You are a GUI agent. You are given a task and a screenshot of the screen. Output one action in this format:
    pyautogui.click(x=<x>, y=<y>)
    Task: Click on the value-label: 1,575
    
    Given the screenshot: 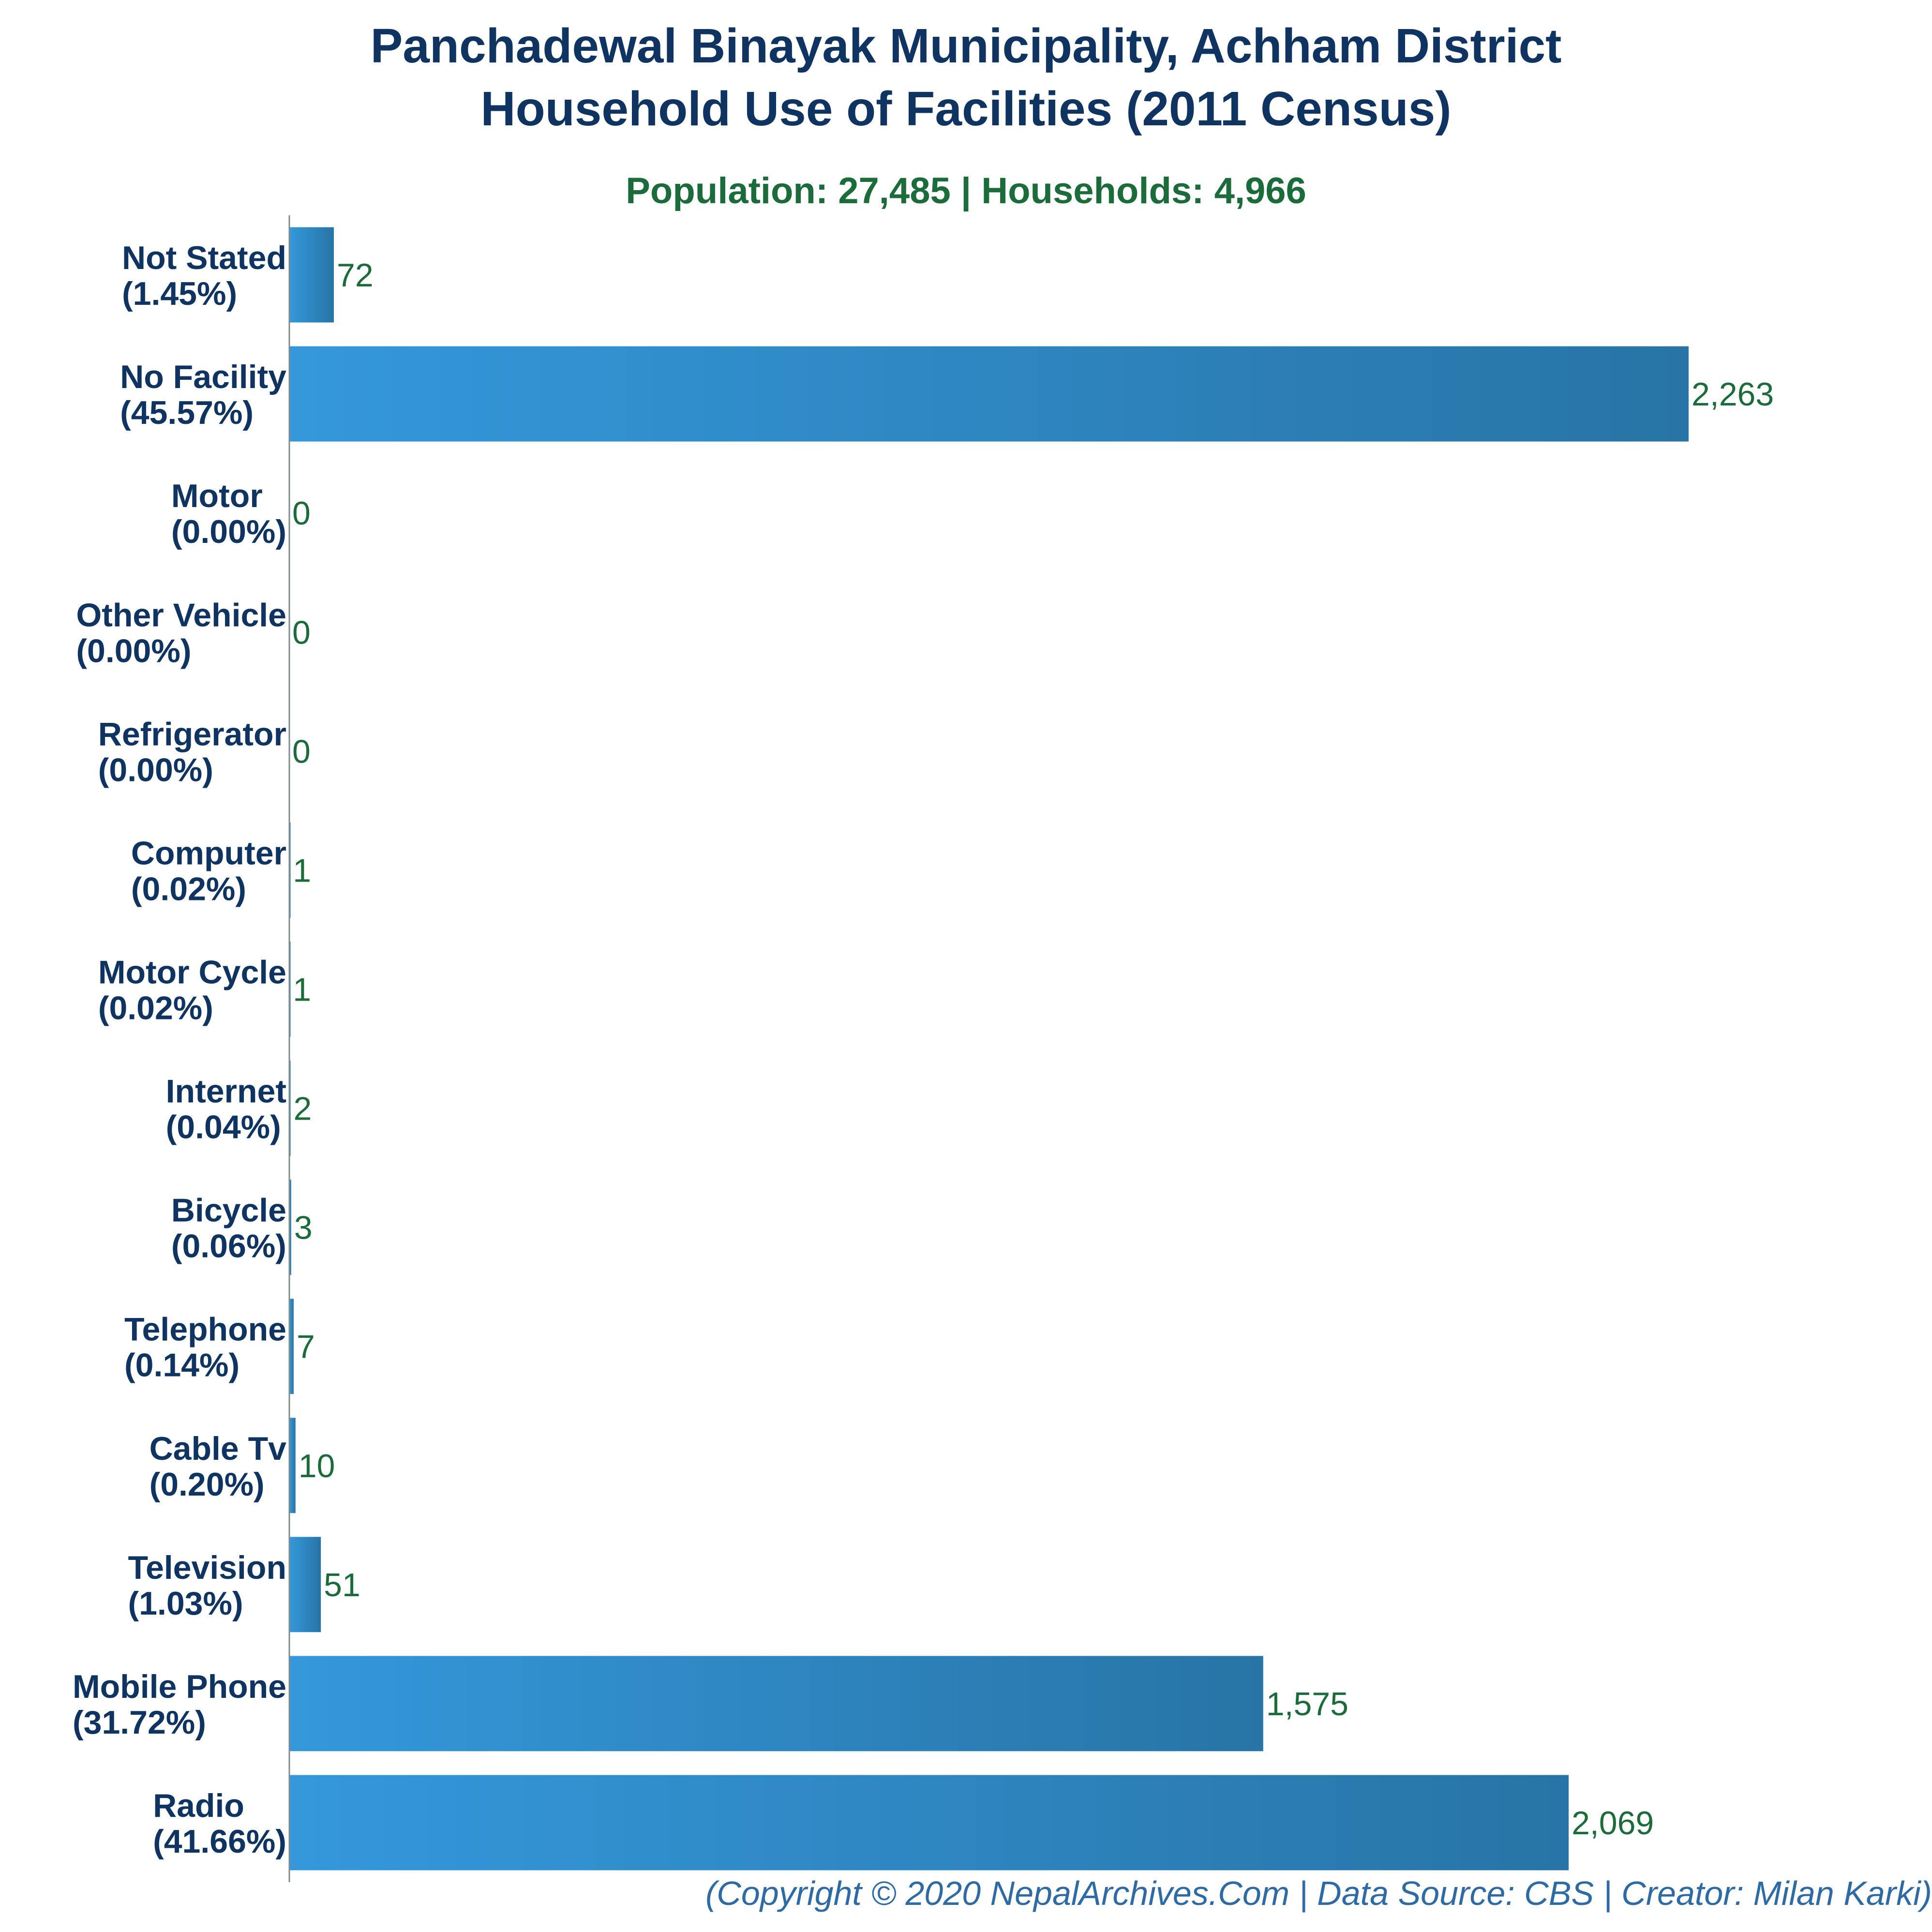 What is the action you would take?
    pyautogui.click(x=1307, y=1704)
    